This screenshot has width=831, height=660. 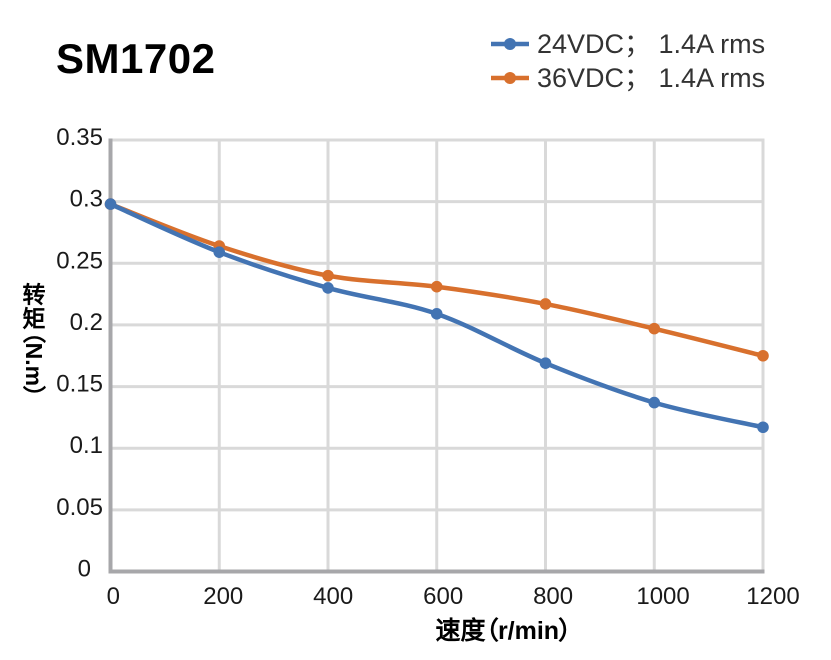 I want to click on x-axis-title: 速度（r/min）, so click(x=503, y=631).